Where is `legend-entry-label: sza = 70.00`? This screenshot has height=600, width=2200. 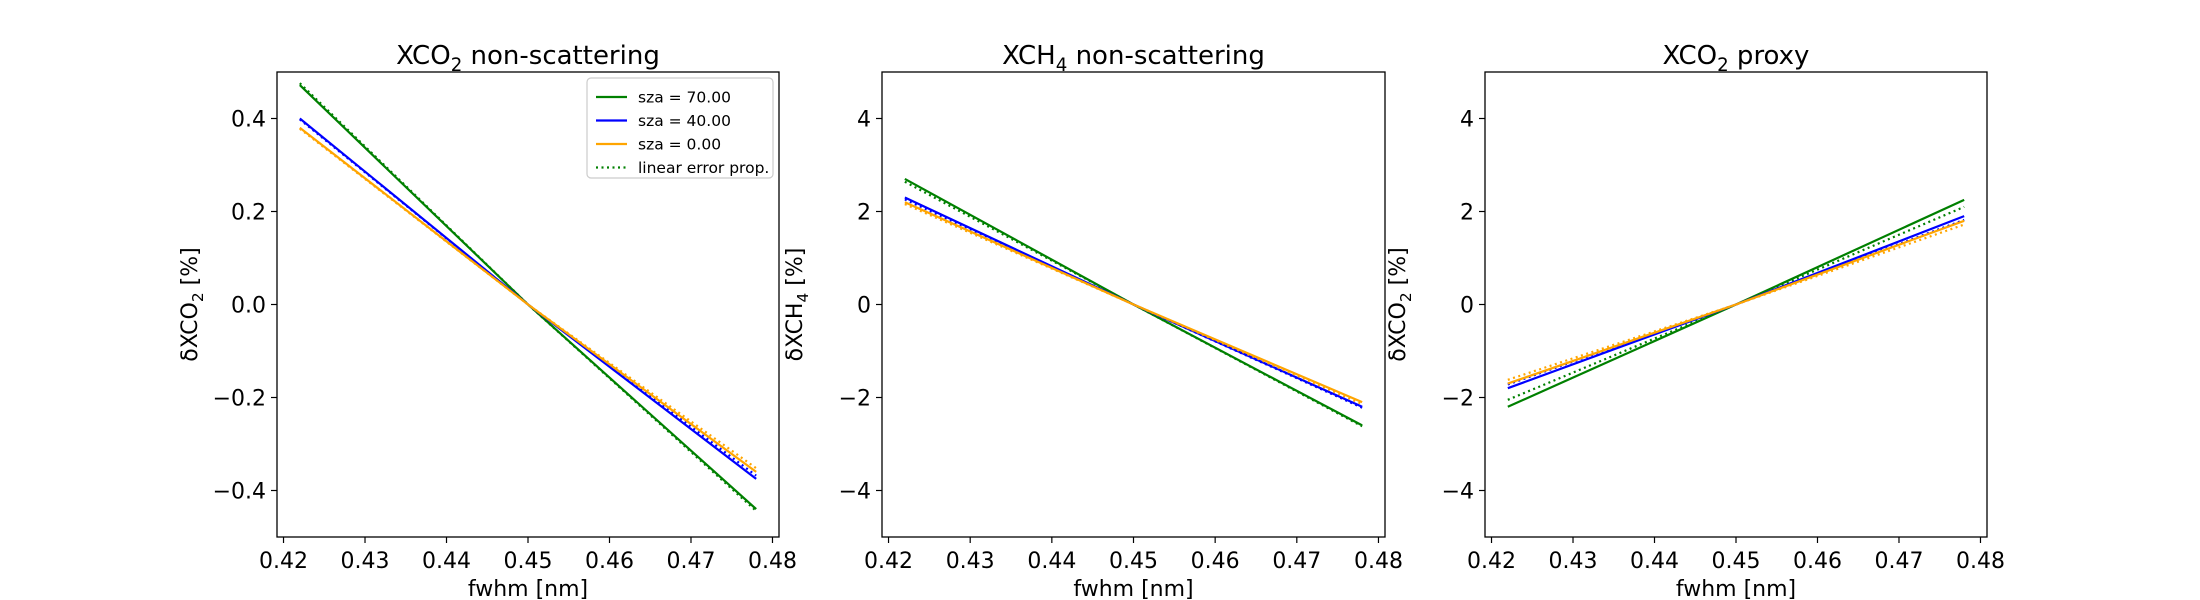 legend-entry-label: sza = 70.00 is located at coordinates (684, 98).